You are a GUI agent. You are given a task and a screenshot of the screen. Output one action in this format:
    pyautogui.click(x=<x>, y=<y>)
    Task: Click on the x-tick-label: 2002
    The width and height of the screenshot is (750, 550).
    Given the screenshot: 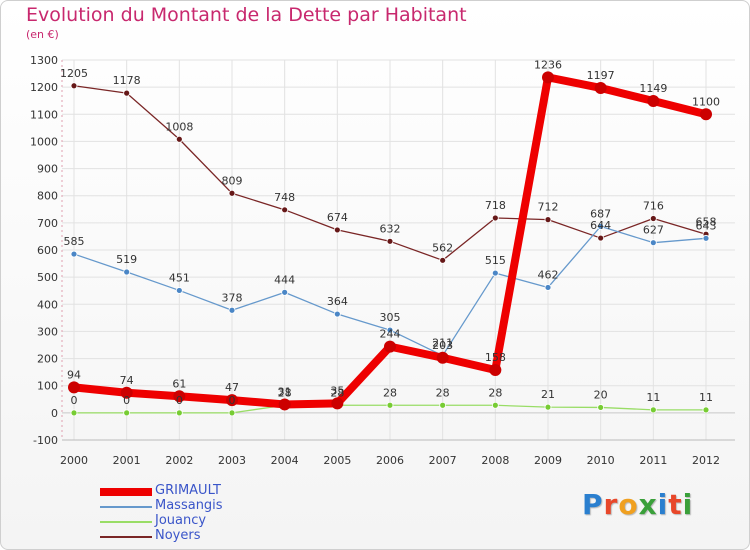 What is the action you would take?
    pyautogui.click(x=179, y=460)
    